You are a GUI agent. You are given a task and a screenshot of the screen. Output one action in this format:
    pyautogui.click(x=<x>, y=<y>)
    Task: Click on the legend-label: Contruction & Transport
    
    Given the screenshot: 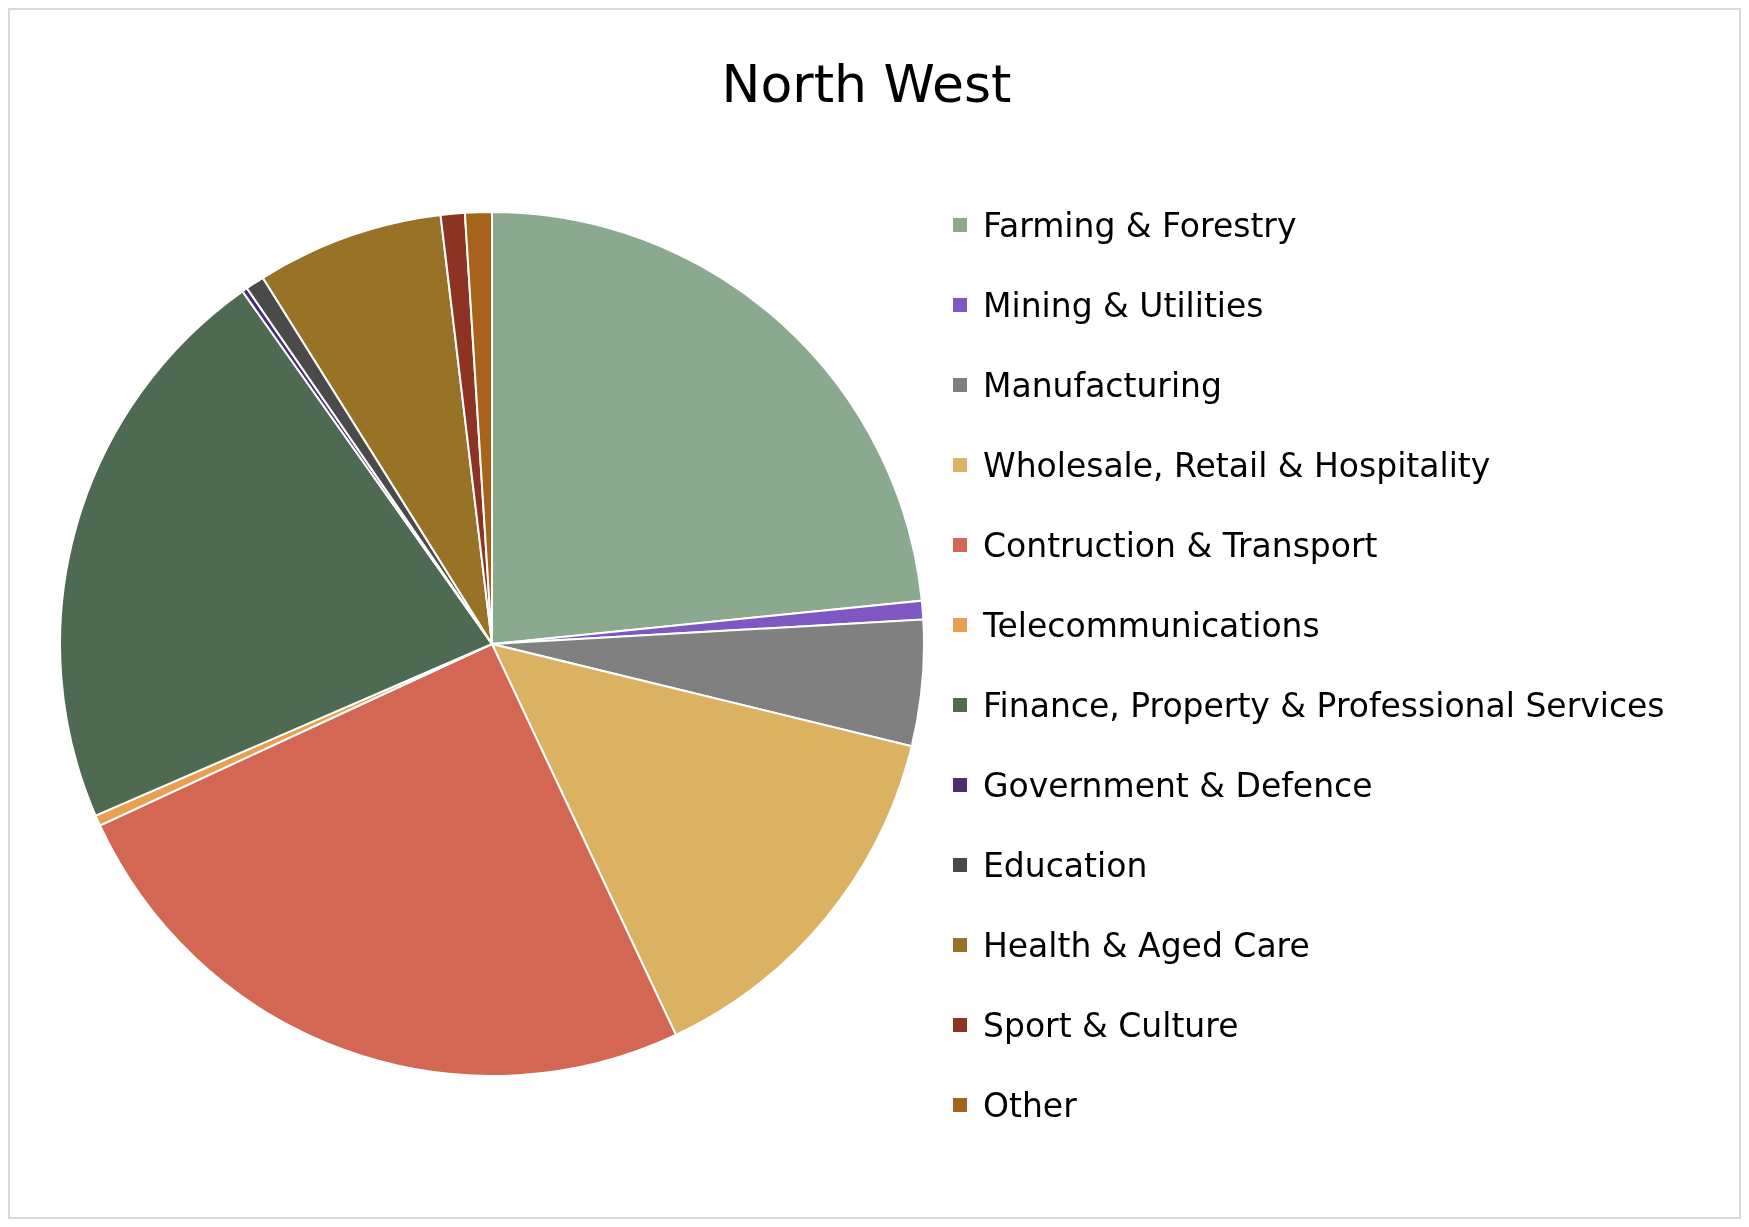 What is the action you would take?
    pyautogui.click(x=1180, y=545)
    